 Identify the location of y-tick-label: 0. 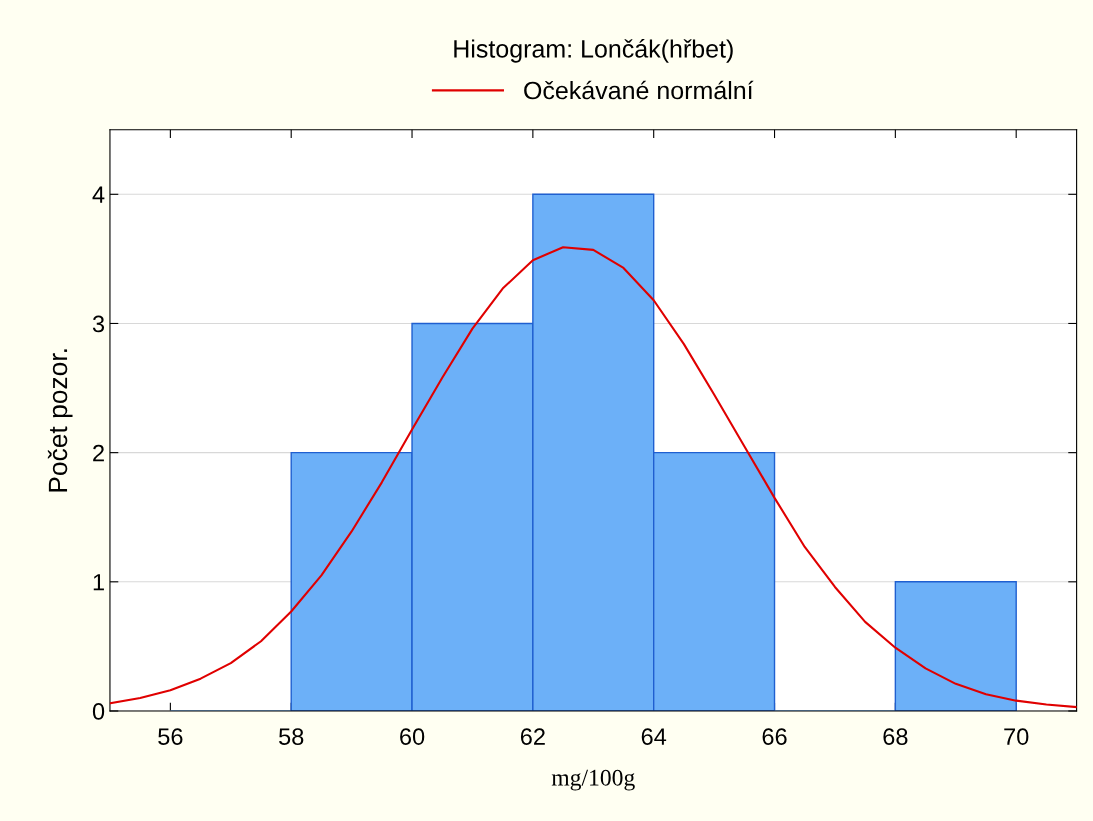
(98, 711).